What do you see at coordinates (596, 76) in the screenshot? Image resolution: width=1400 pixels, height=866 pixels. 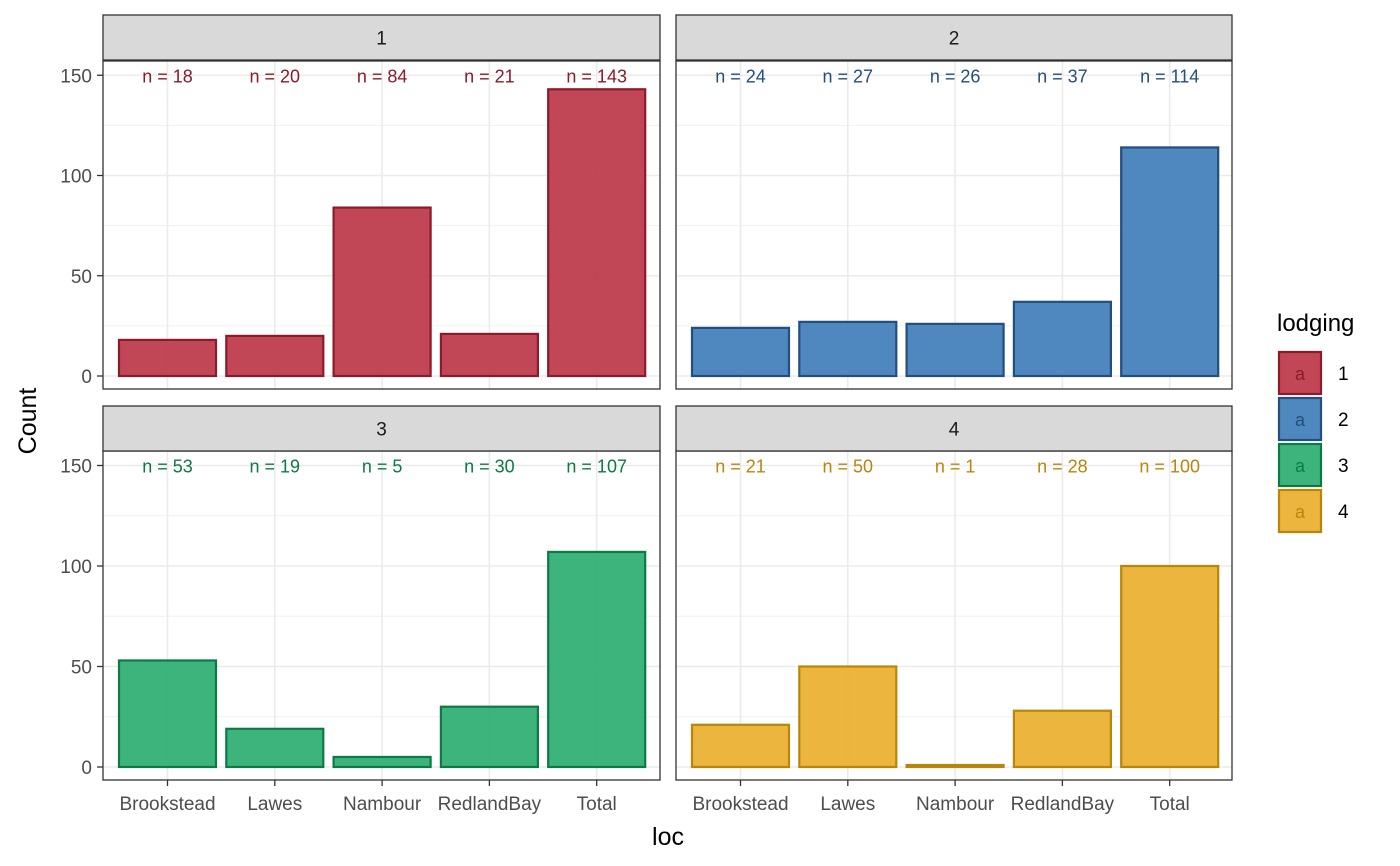 I see `data-label: n = 143` at bounding box center [596, 76].